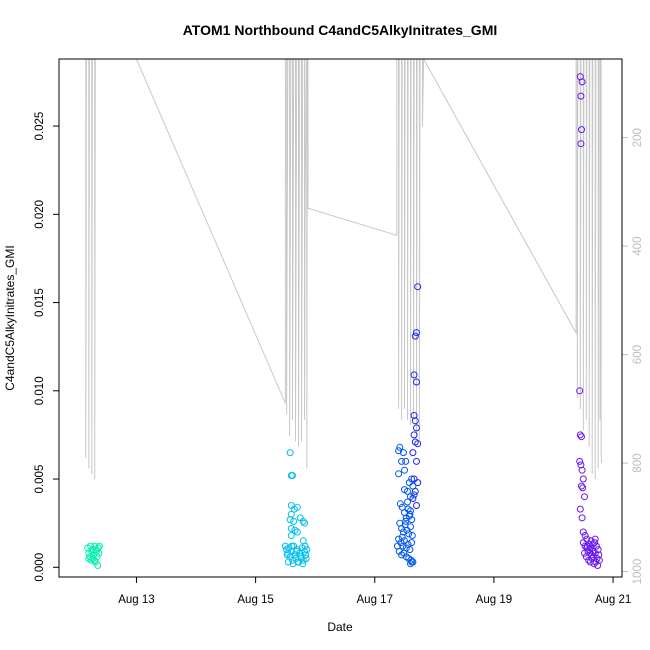  I want to click on y-tick-label: 0.020, so click(40, 214).